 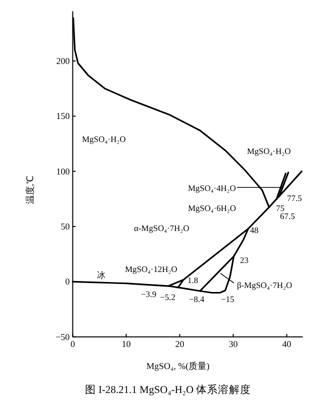 What do you see at coordinates (180, 343) in the screenshot?
I see `x-tick-label: 20` at bounding box center [180, 343].